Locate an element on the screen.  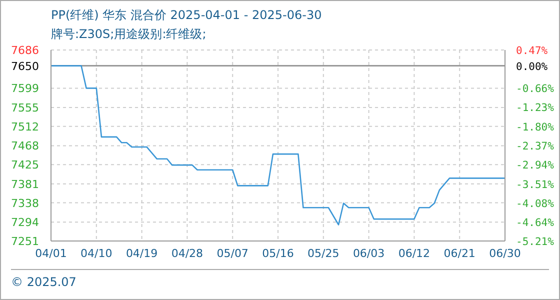
y-tick-label: 7555 is located at coordinates (25, 108).